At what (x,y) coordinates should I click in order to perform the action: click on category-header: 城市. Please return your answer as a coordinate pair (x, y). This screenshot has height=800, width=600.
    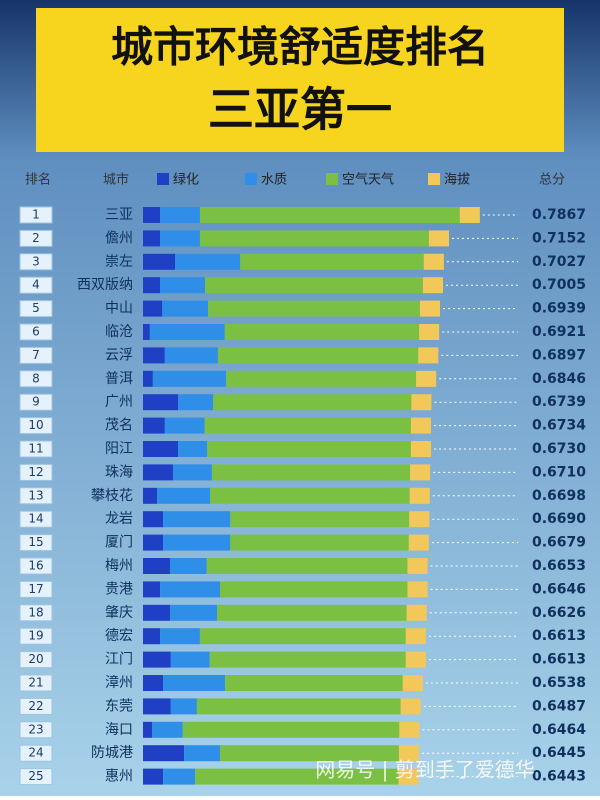
    Looking at the image, I should click on (116, 180).